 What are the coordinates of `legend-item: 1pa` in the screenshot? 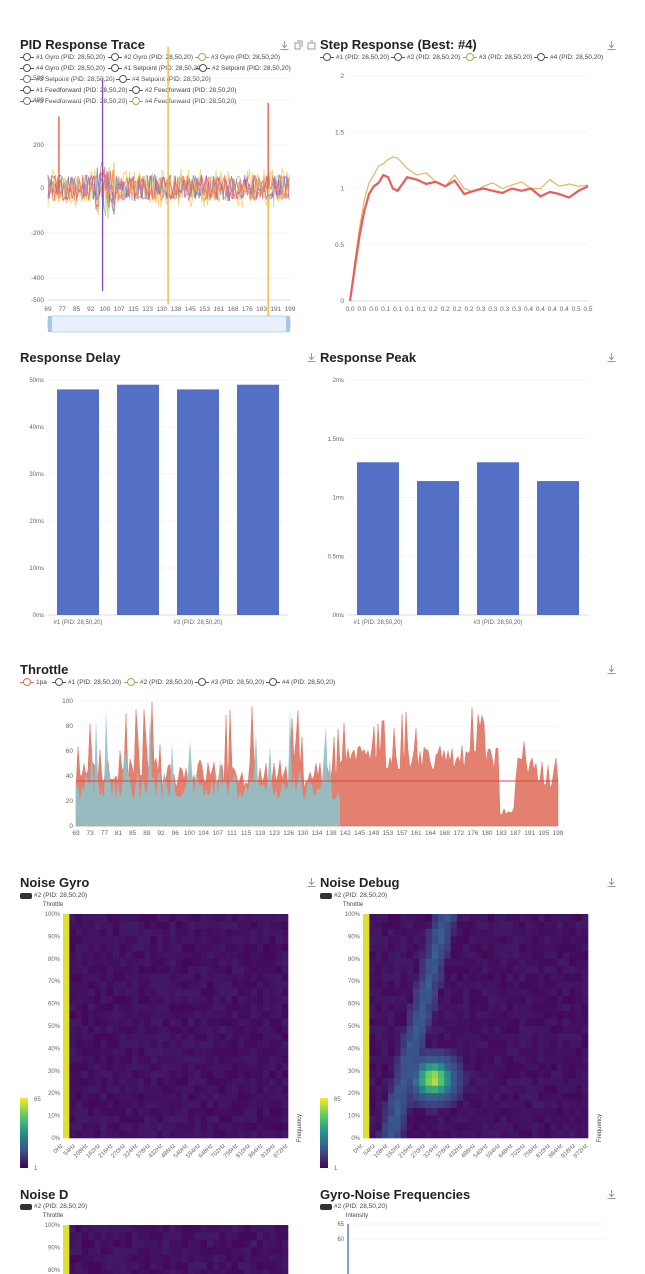 It's located at (33, 682).